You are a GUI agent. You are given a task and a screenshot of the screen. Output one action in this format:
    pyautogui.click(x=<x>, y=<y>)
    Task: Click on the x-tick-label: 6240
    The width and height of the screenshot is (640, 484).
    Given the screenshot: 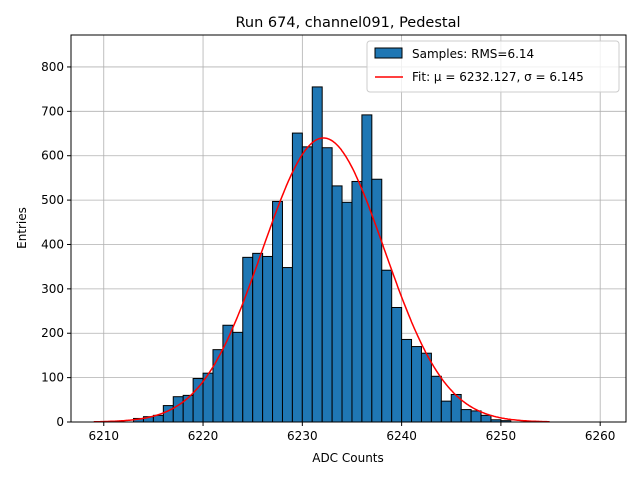 What is the action you would take?
    pyautogui.click(x=401, y=436)
    